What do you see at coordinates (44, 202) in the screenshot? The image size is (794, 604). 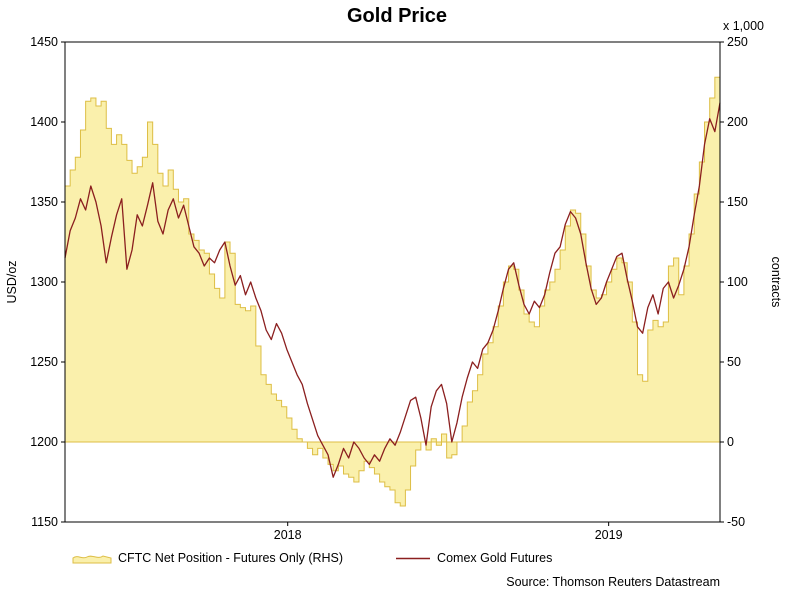 I see `left-tick-label: 1350` at bounding box center [44, 202].